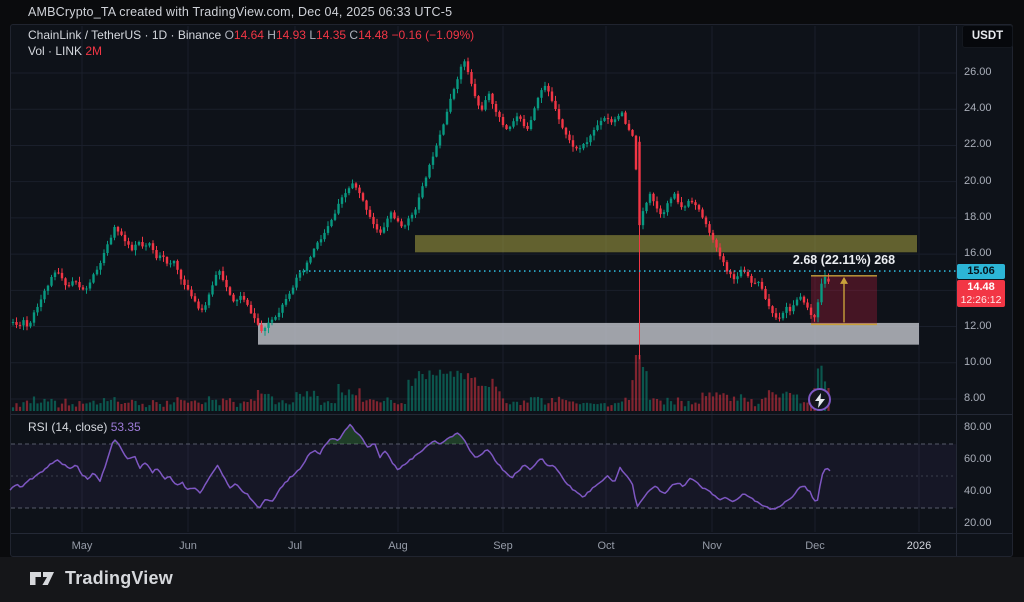 This screenshot has height=602, width=1024. Describe the element at coordinates (125, 35) in the screenshot. I see `symbol-title: ChainLink / TetherUS · 1D · Binance` at that location.